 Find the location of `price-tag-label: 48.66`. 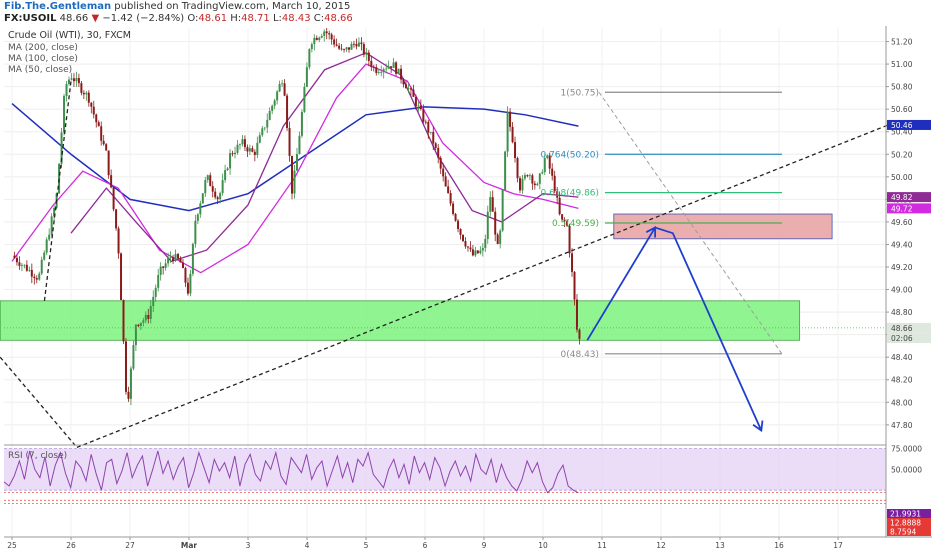

price-tag-label: 48.66 is located at coordinates (902, 328).